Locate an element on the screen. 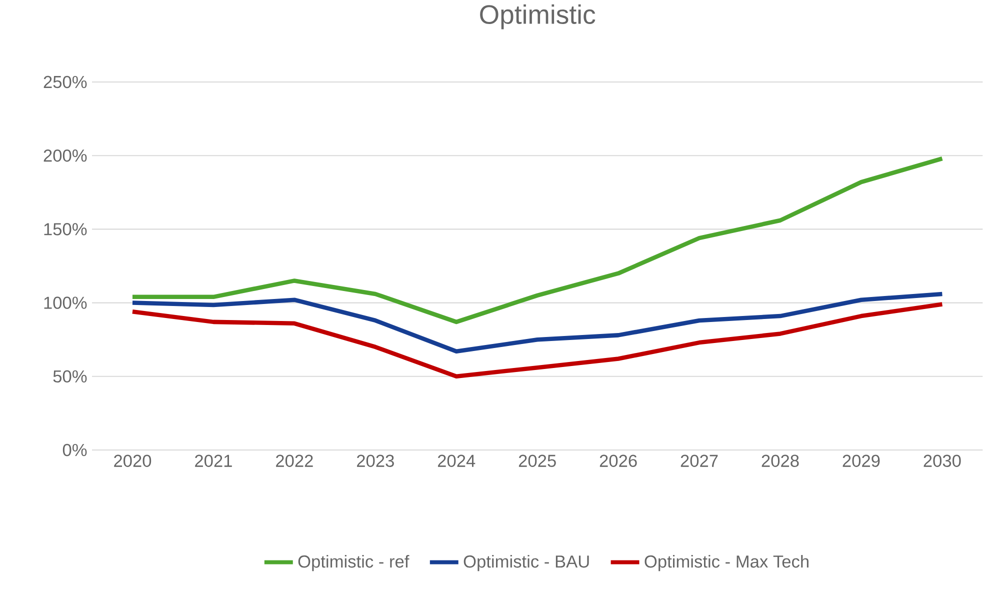 The image size is (987, 597). y-tick-label: 100% is located at coordinates (65, 302).